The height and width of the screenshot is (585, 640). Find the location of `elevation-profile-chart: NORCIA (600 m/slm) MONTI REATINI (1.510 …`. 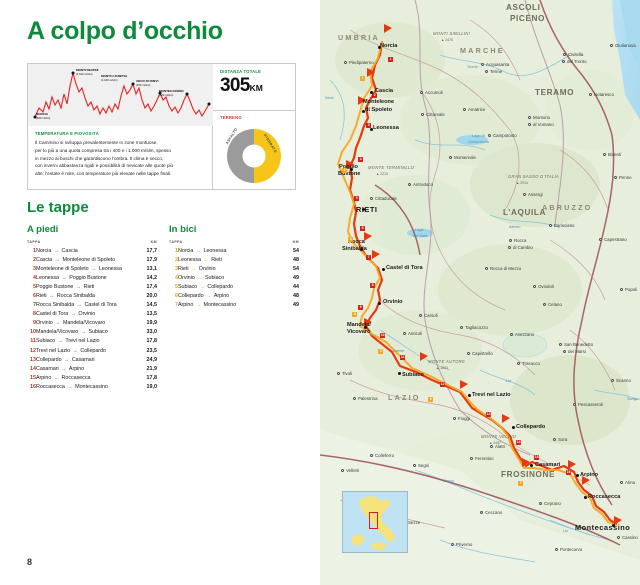

elevation-profile-chart: NORCIA (600 m/slm) MONTI REATINI (1.510 … is located at coordinates (120, 95).